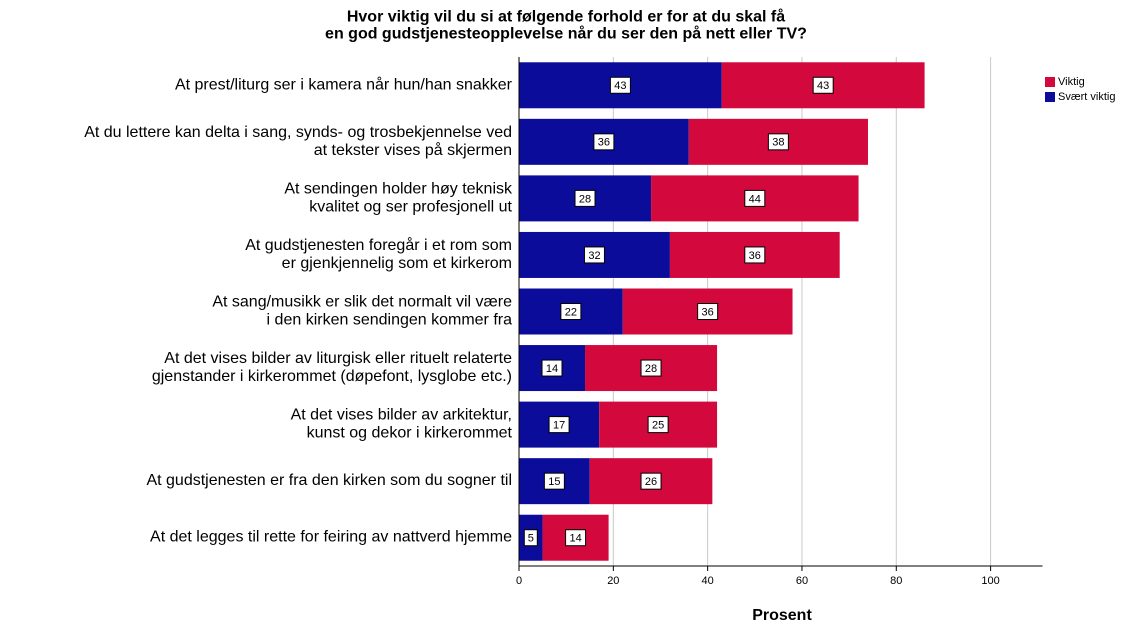 Image resolution: width=1132 pixels, height=626 pixels. I want to click on x-tick-label: 40, so click(708, 581).